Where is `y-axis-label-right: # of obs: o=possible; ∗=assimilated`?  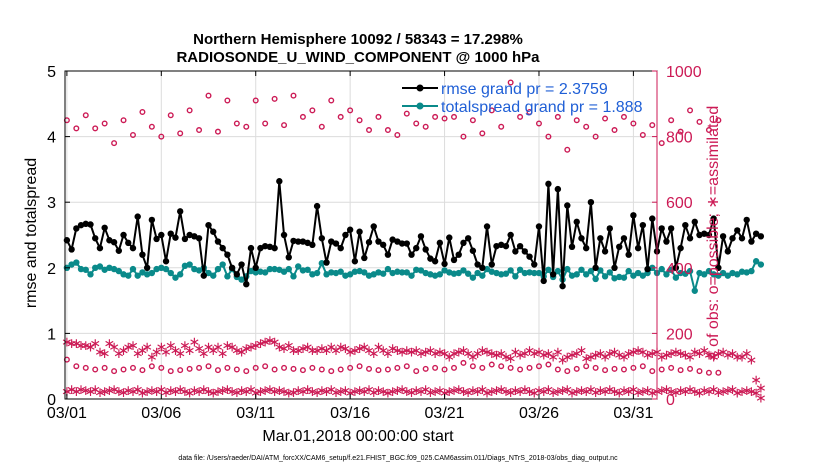 y-axis-label-right: # of obs: o=possible; ∗=assimilated is located at coordinates (713, 233).